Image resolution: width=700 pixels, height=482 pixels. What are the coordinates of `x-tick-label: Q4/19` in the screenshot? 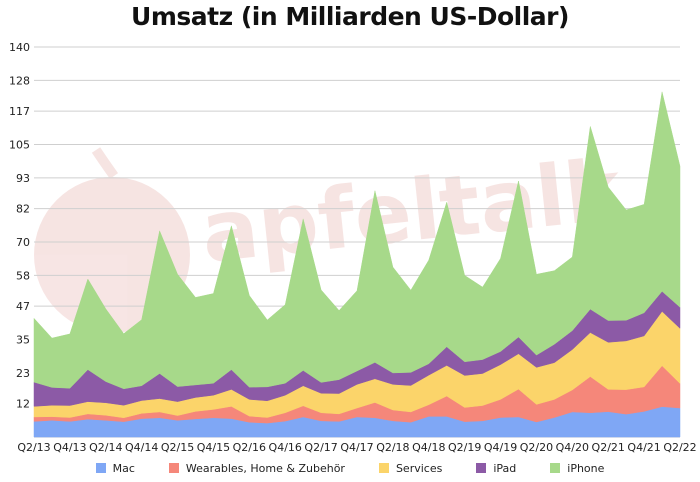 It's located at (500, 447).